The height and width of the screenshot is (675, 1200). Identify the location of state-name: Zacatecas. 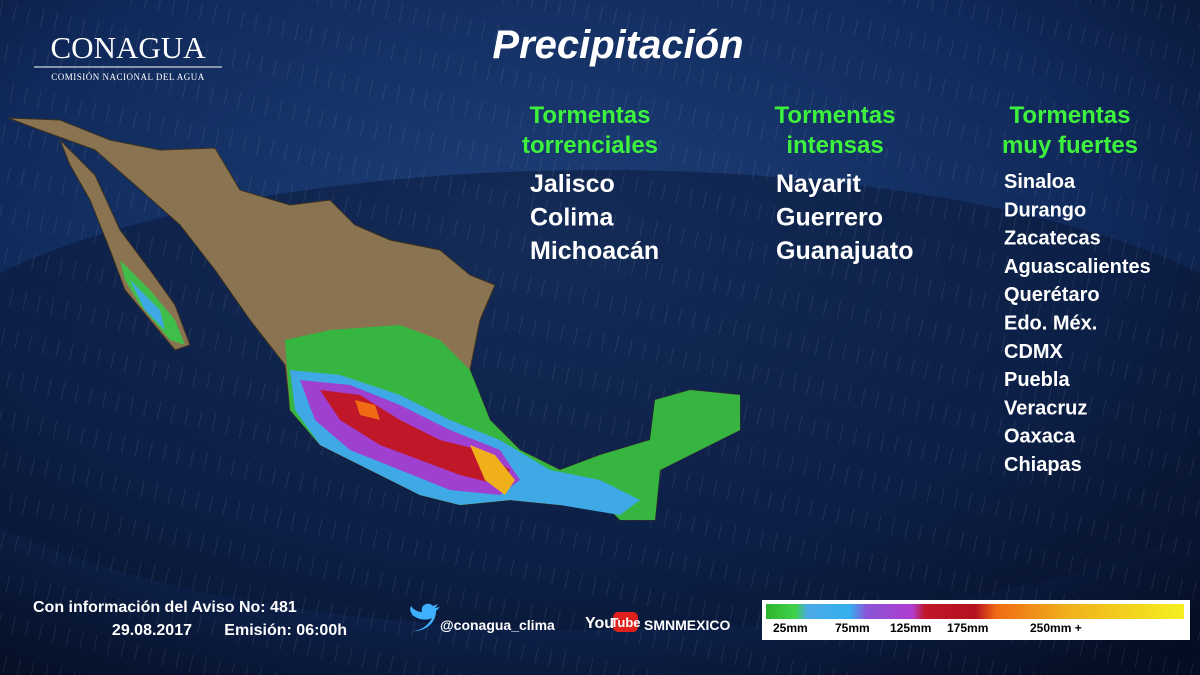
(1052, 239).